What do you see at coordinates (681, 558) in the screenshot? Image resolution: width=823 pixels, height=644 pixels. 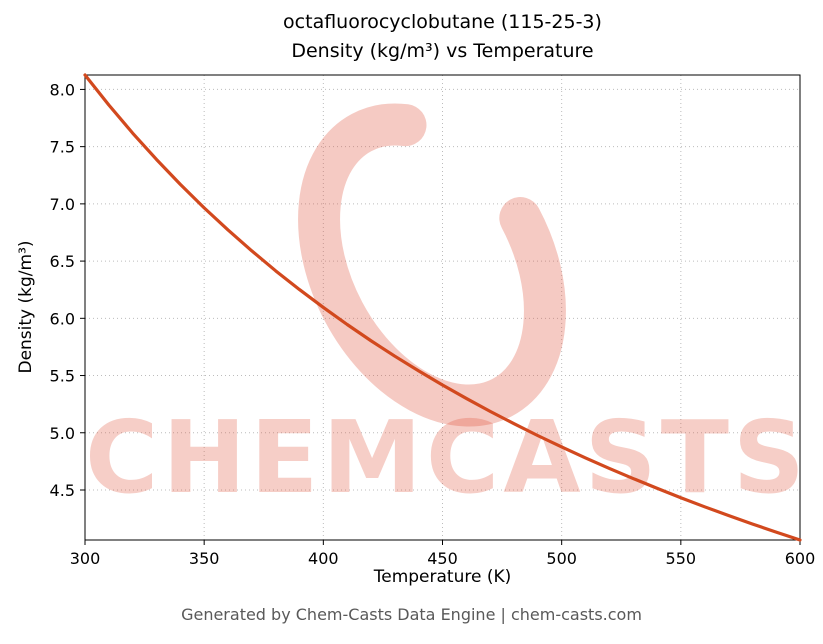 I see `x-tick-label: 550` at bounding box center [681, 558].